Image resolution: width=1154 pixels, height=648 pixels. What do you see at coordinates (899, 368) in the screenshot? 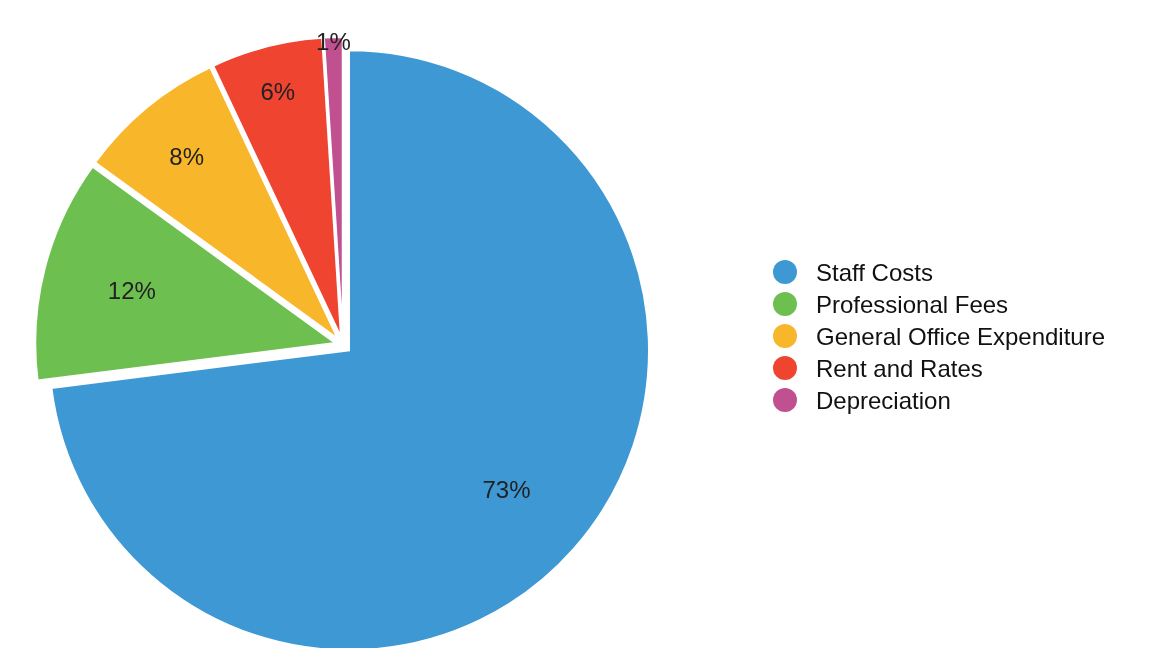
I see `legend-label: Rent and Rates` at bounding box center [899, 368].